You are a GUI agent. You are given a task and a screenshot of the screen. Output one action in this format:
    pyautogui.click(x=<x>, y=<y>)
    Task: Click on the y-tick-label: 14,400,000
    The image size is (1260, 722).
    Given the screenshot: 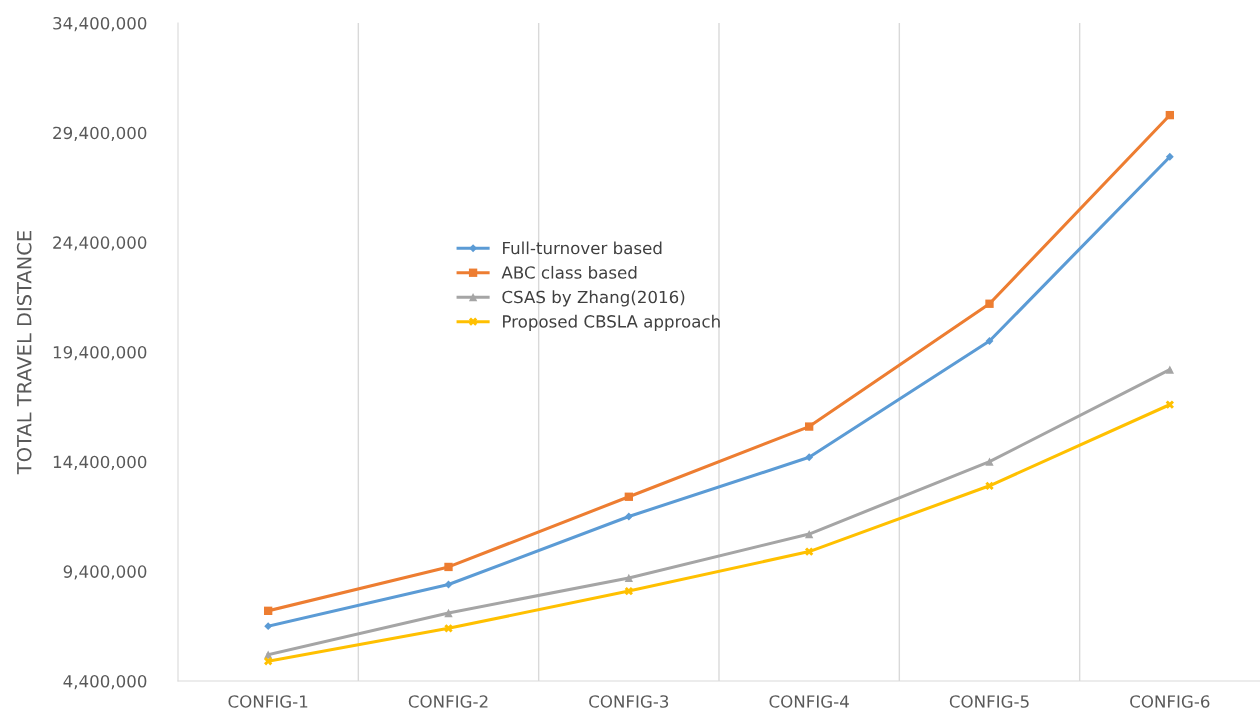 What is the action you would take?
    pyautogui.click(x=100, y=462)
    